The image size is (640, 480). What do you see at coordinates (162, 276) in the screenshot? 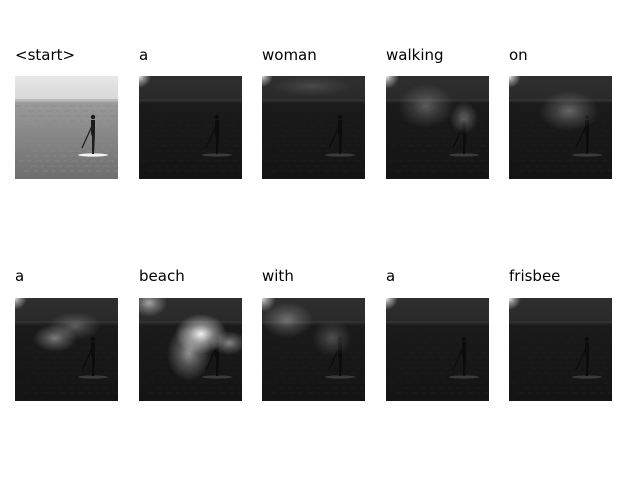
I see `token-label: beach` at bounding box center [162, 276].